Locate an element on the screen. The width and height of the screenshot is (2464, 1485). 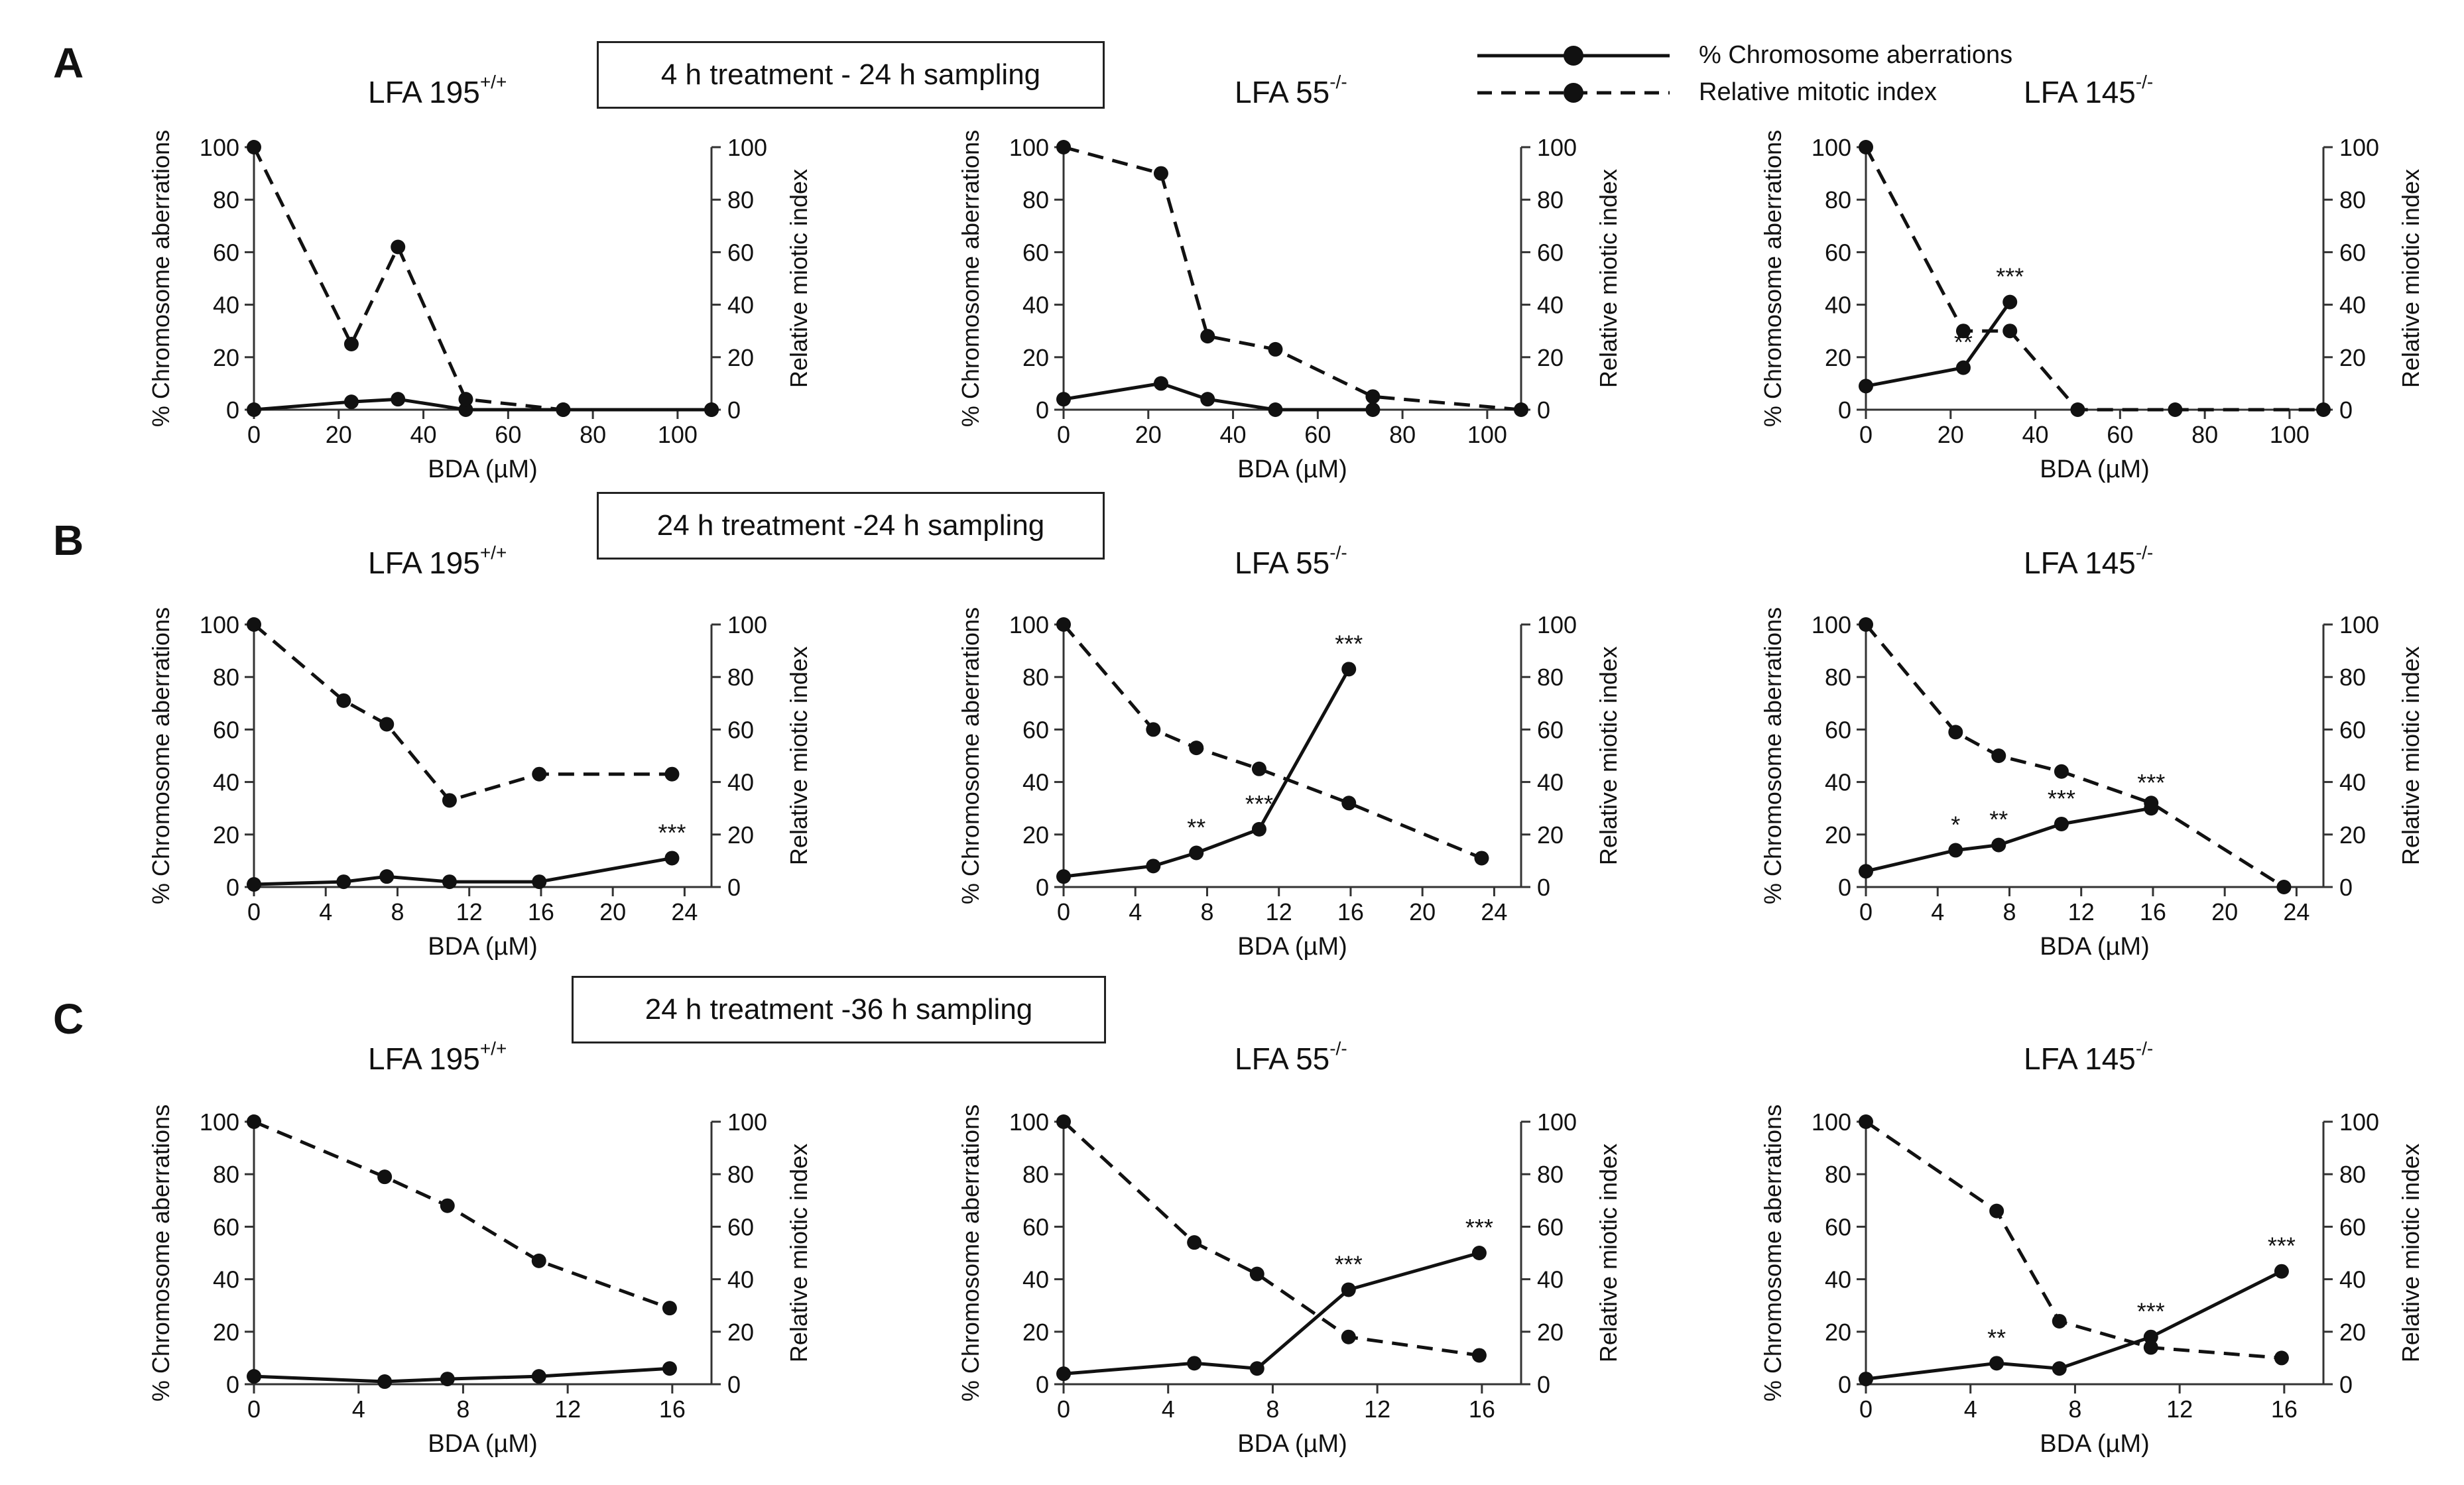
cell-title-name: LFA 195 is located at coordinates (424, 92).